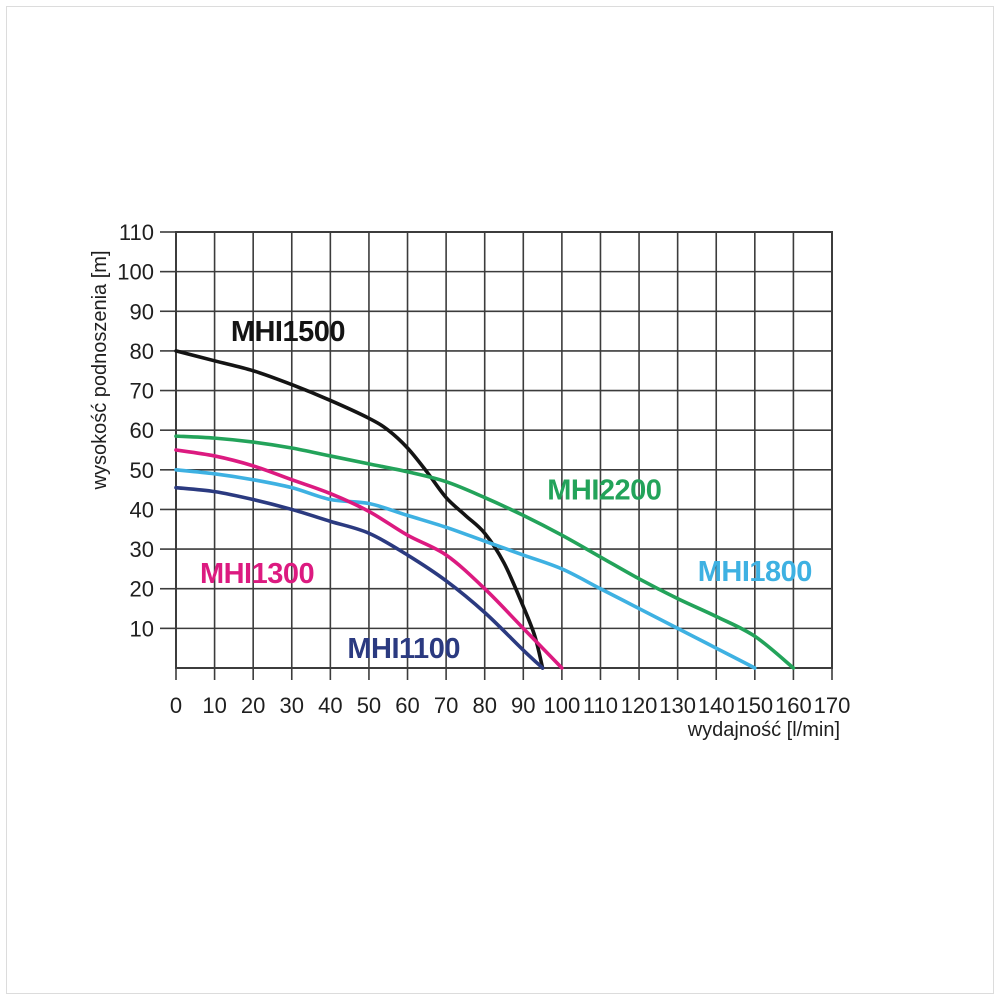 This screenshot has height=1000, width=1000. I want to click on series-label-mhi1100: MHI1100, so click(403, 649).